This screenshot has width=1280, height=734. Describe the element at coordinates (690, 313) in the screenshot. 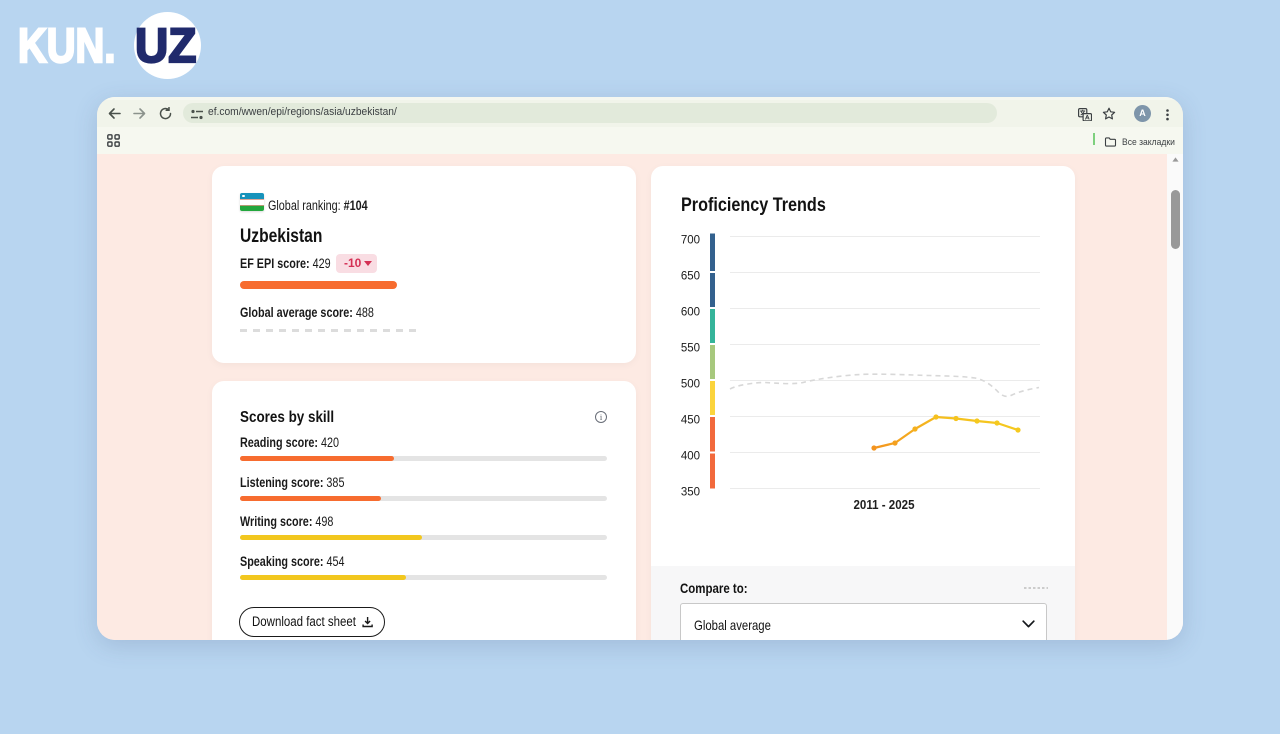

I see `svg-text: 600` at that location.